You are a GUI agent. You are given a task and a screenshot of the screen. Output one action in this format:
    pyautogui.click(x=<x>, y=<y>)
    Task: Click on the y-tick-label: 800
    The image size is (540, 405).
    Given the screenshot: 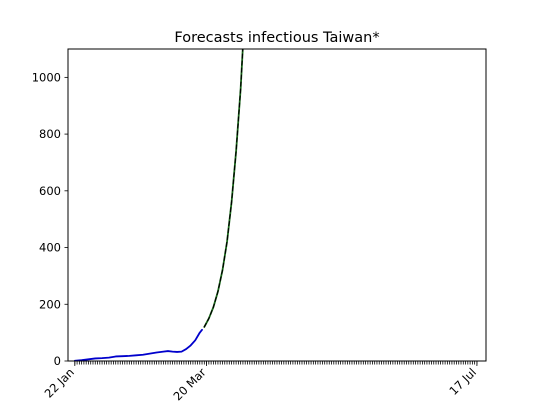 What is the action you would take?
    pyautogui.click(x=50, y=134)
    